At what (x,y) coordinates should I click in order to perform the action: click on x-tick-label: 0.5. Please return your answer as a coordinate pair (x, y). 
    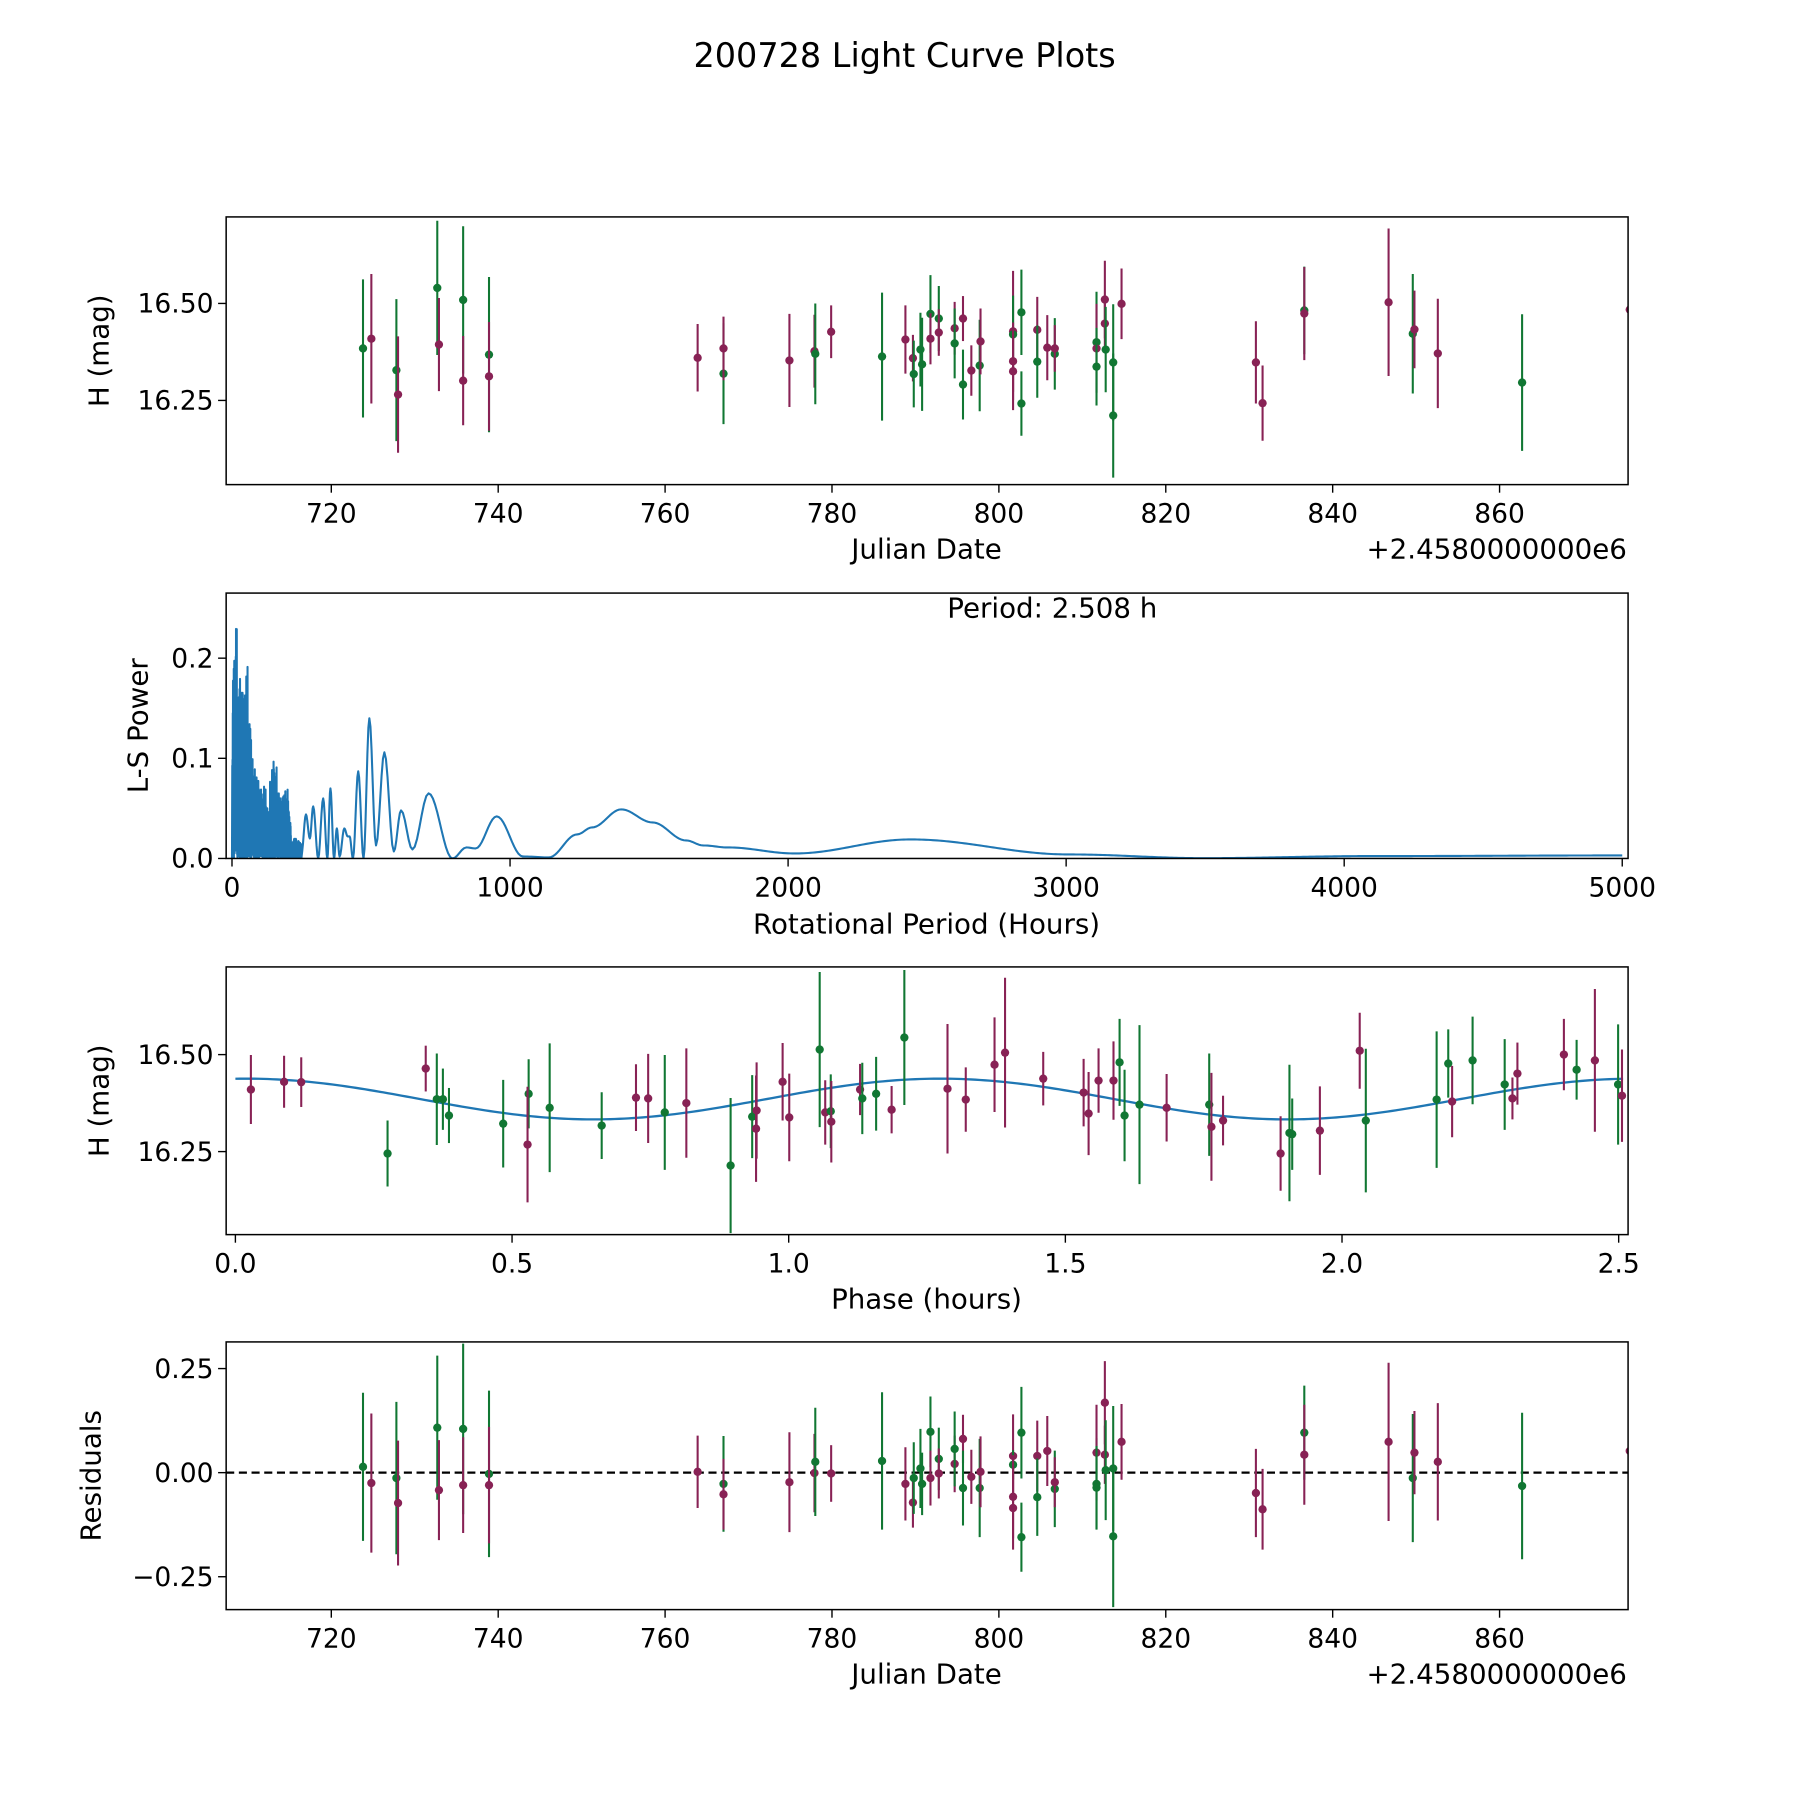
    Looking at the image, I should click on (512, 1264).